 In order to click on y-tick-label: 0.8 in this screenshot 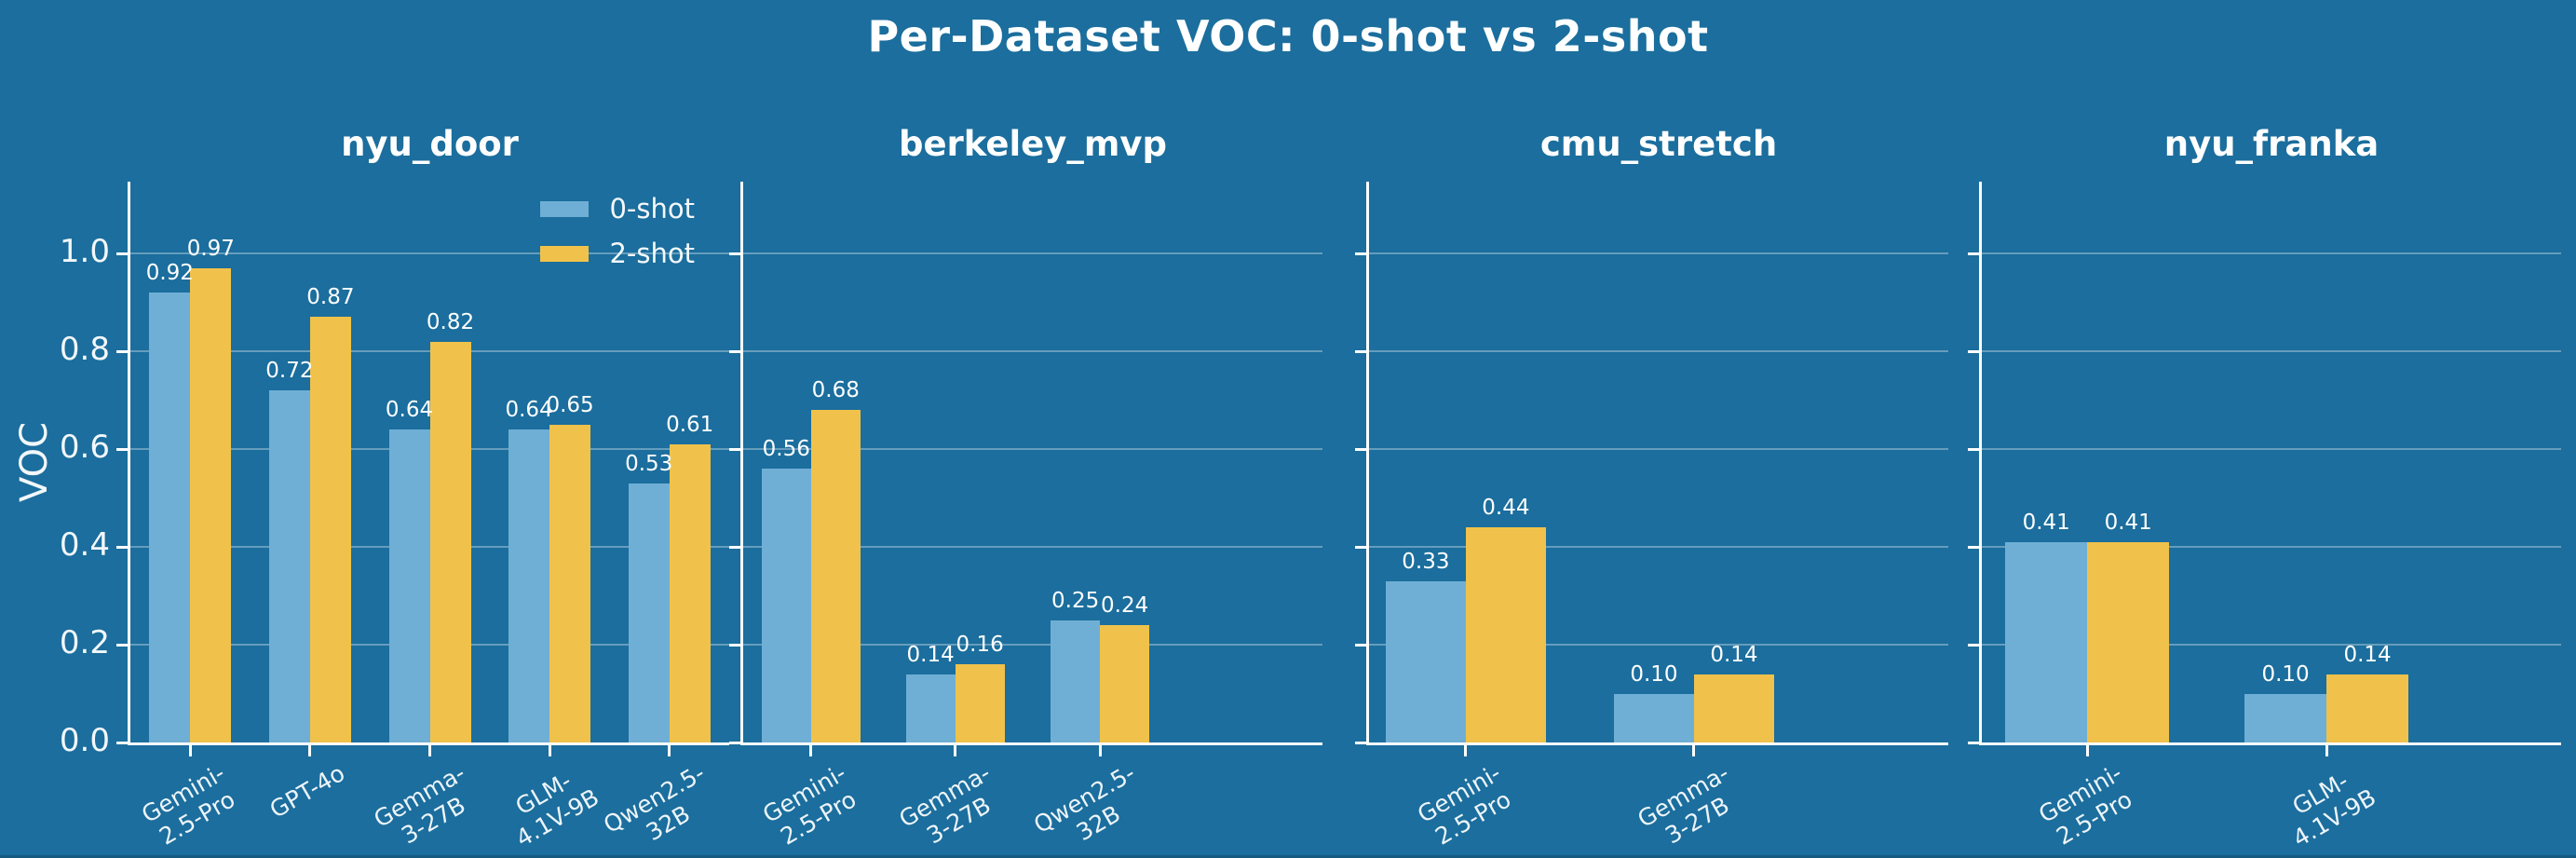, I will do `click(84, 349)`.